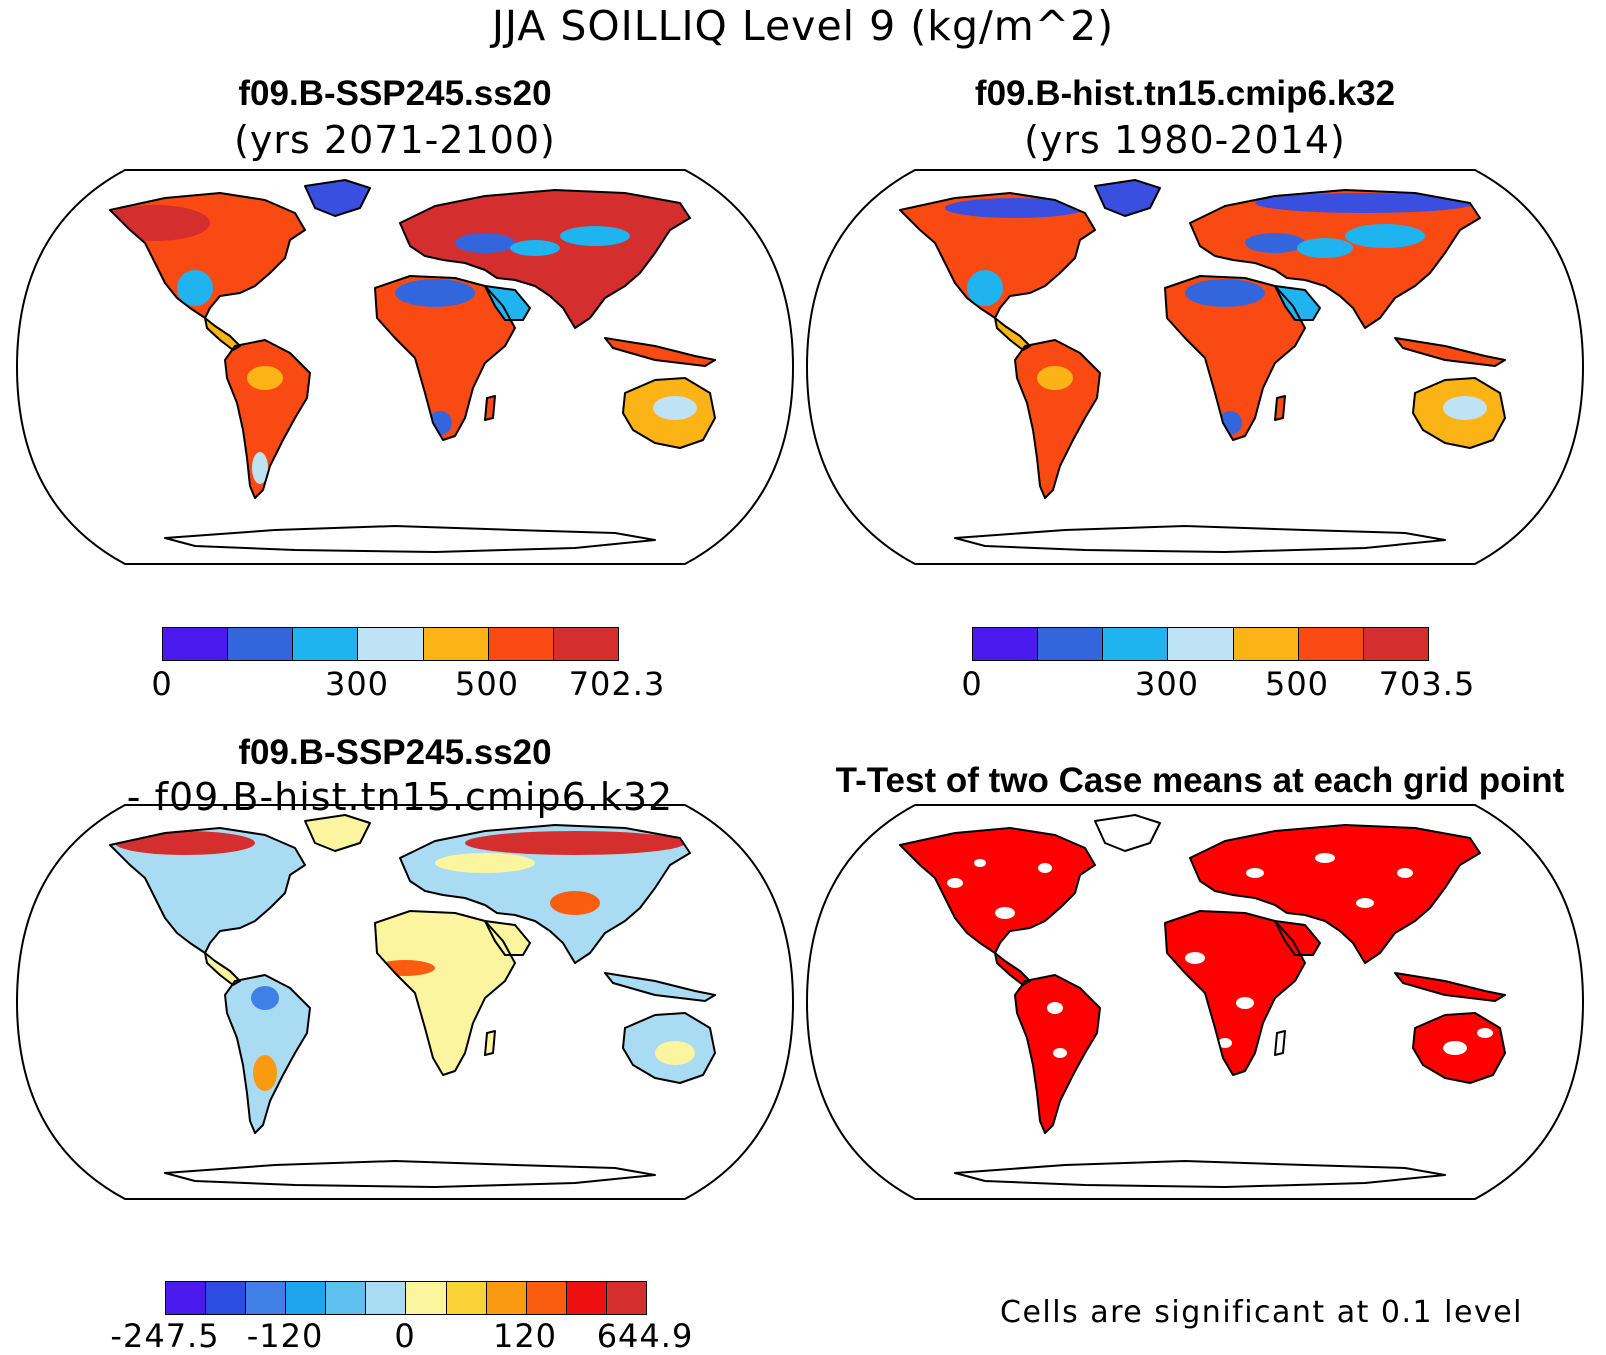  Describe the element at coordinates (525, 1336) in the screenshot. I see `colorbar-label: 120` at that location.